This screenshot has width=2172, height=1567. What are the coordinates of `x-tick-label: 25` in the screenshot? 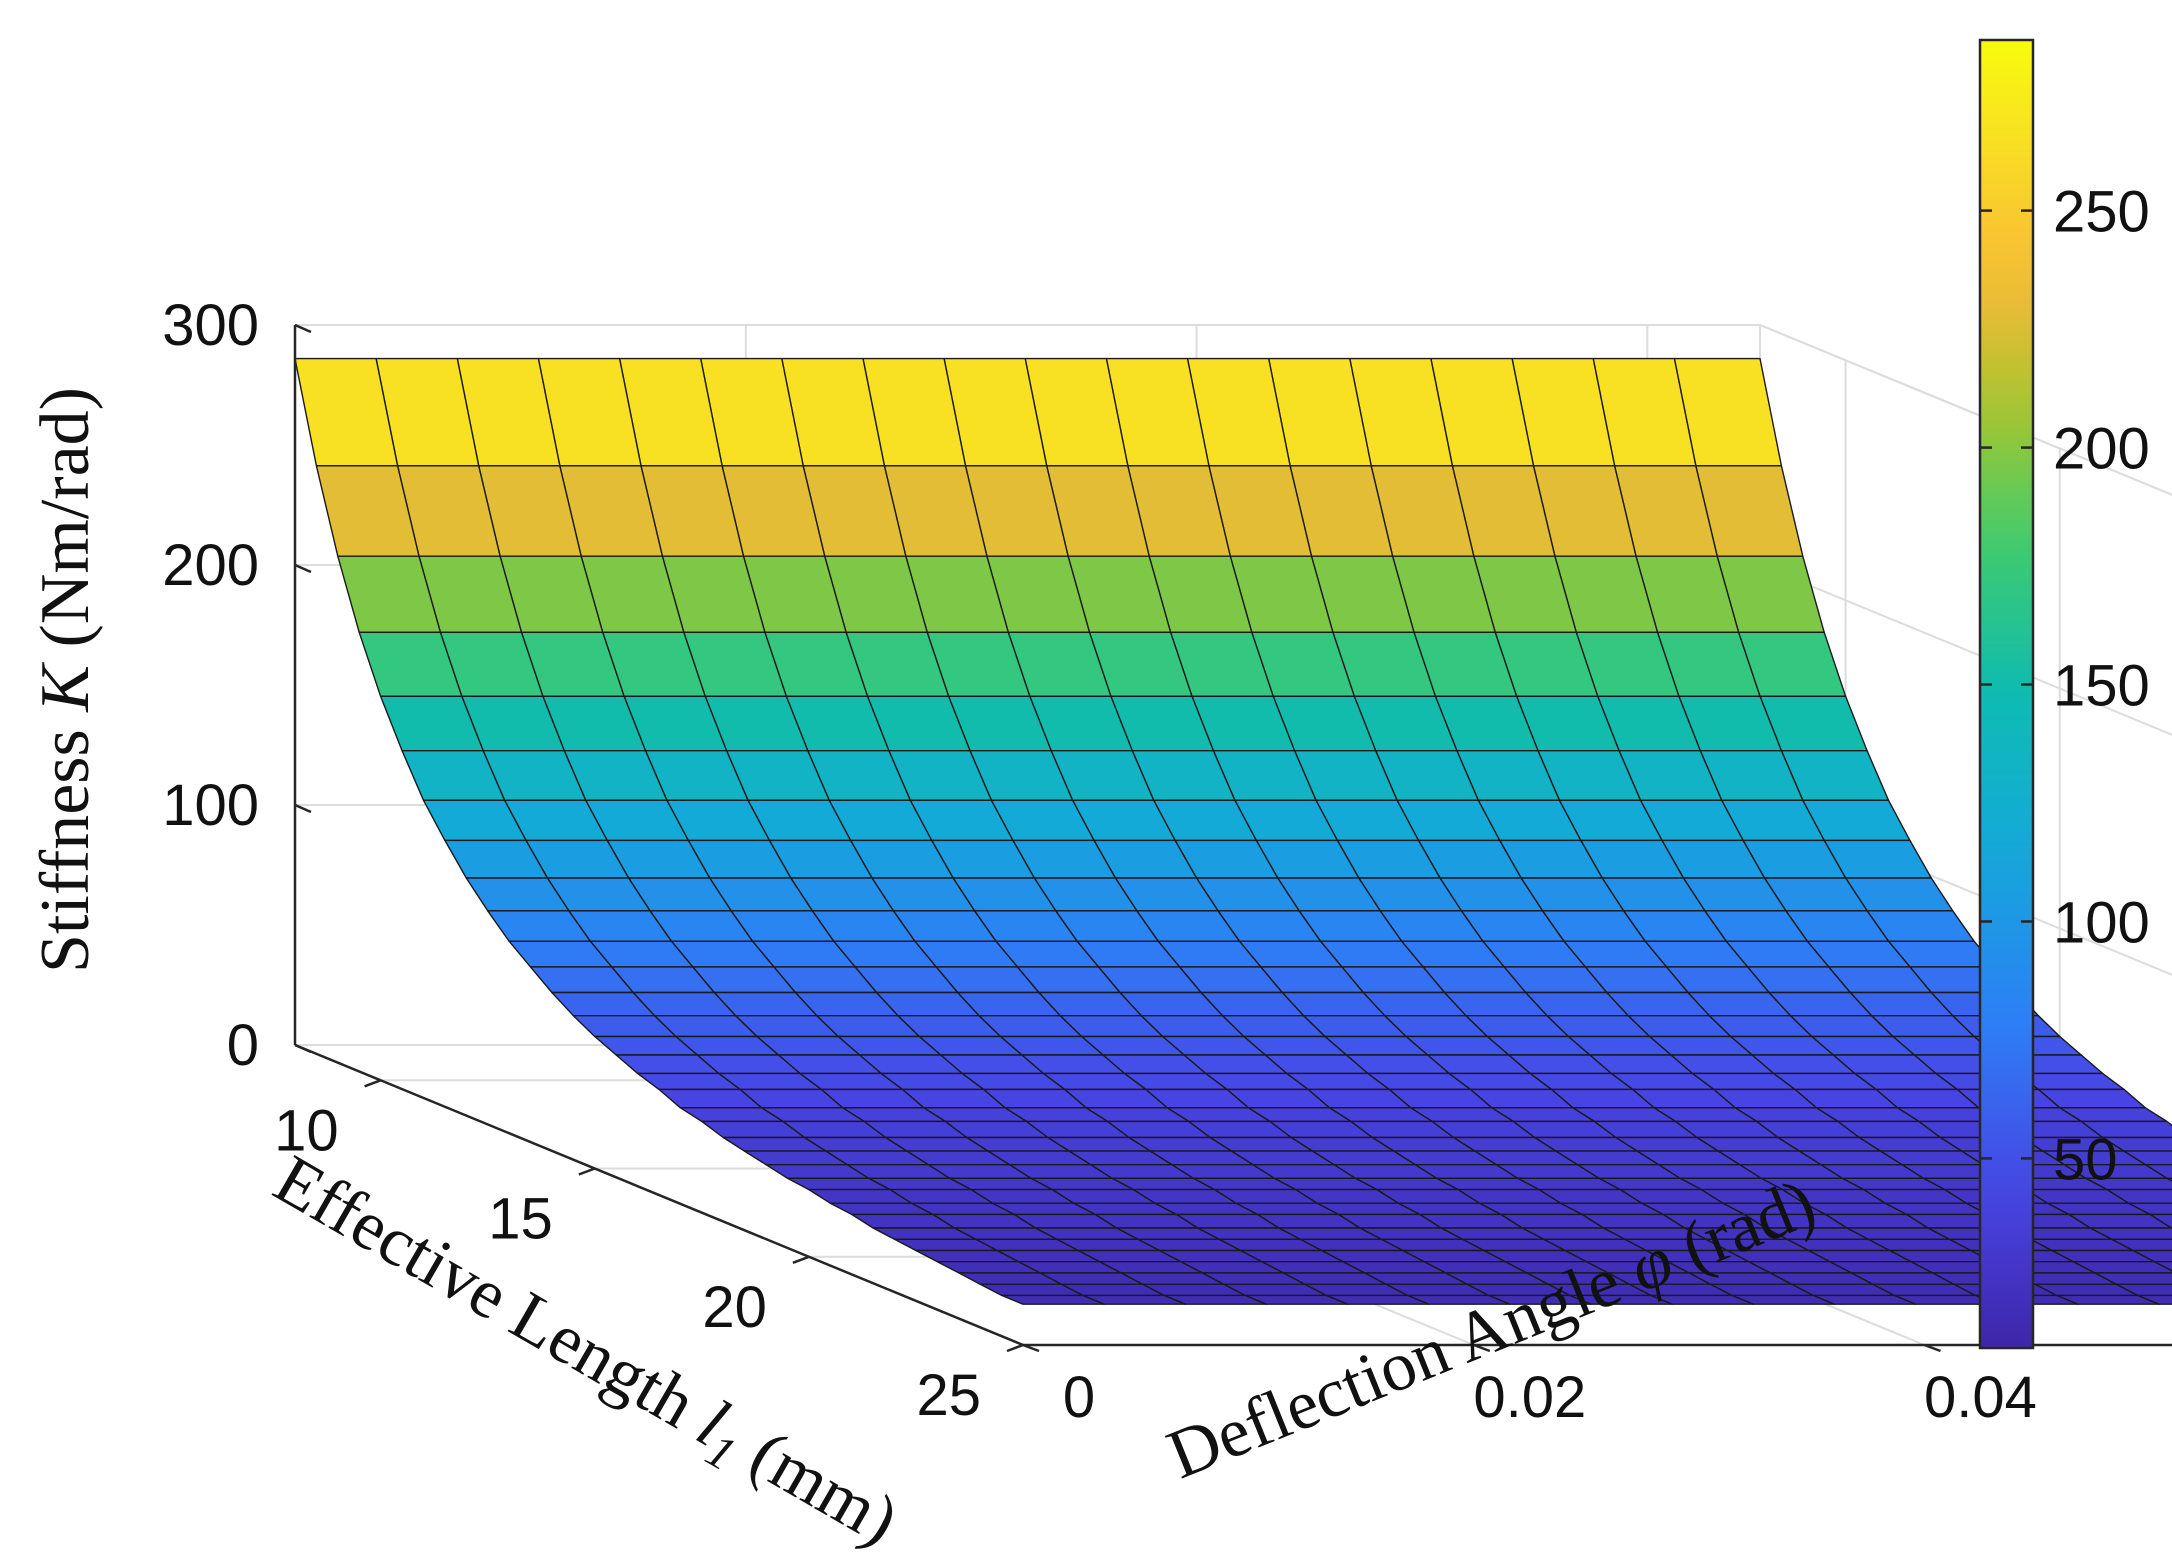 It's located at (948, 1395).